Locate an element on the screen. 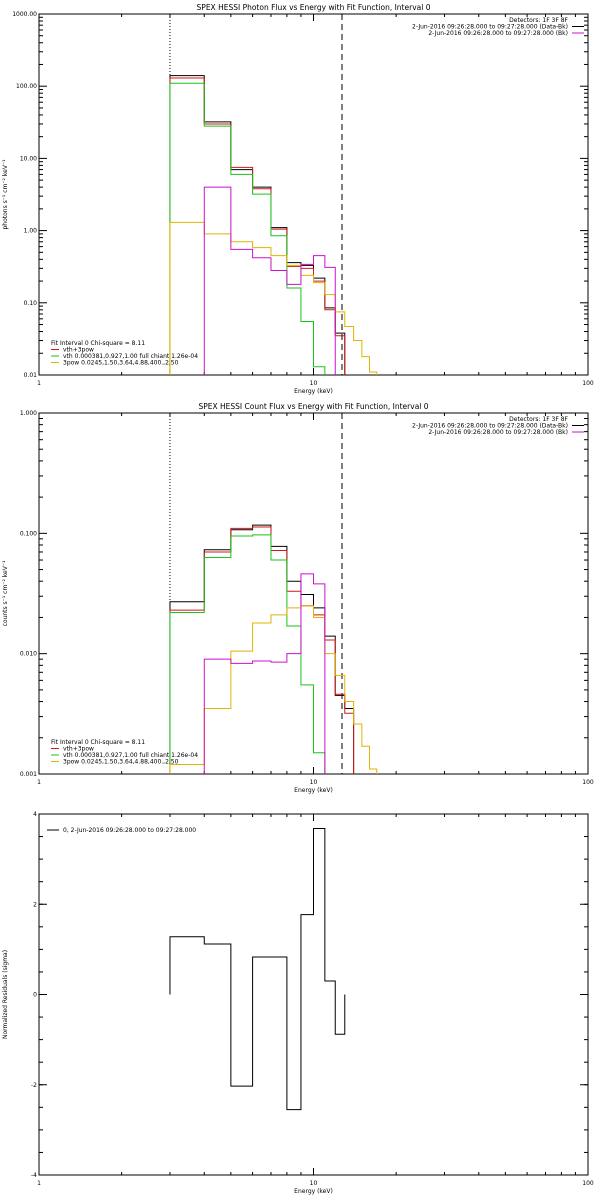 Image resolution: width=600 pixels, height=1200 pixels. y-tick-label: 1.000 is located at coordinates (28, 413).